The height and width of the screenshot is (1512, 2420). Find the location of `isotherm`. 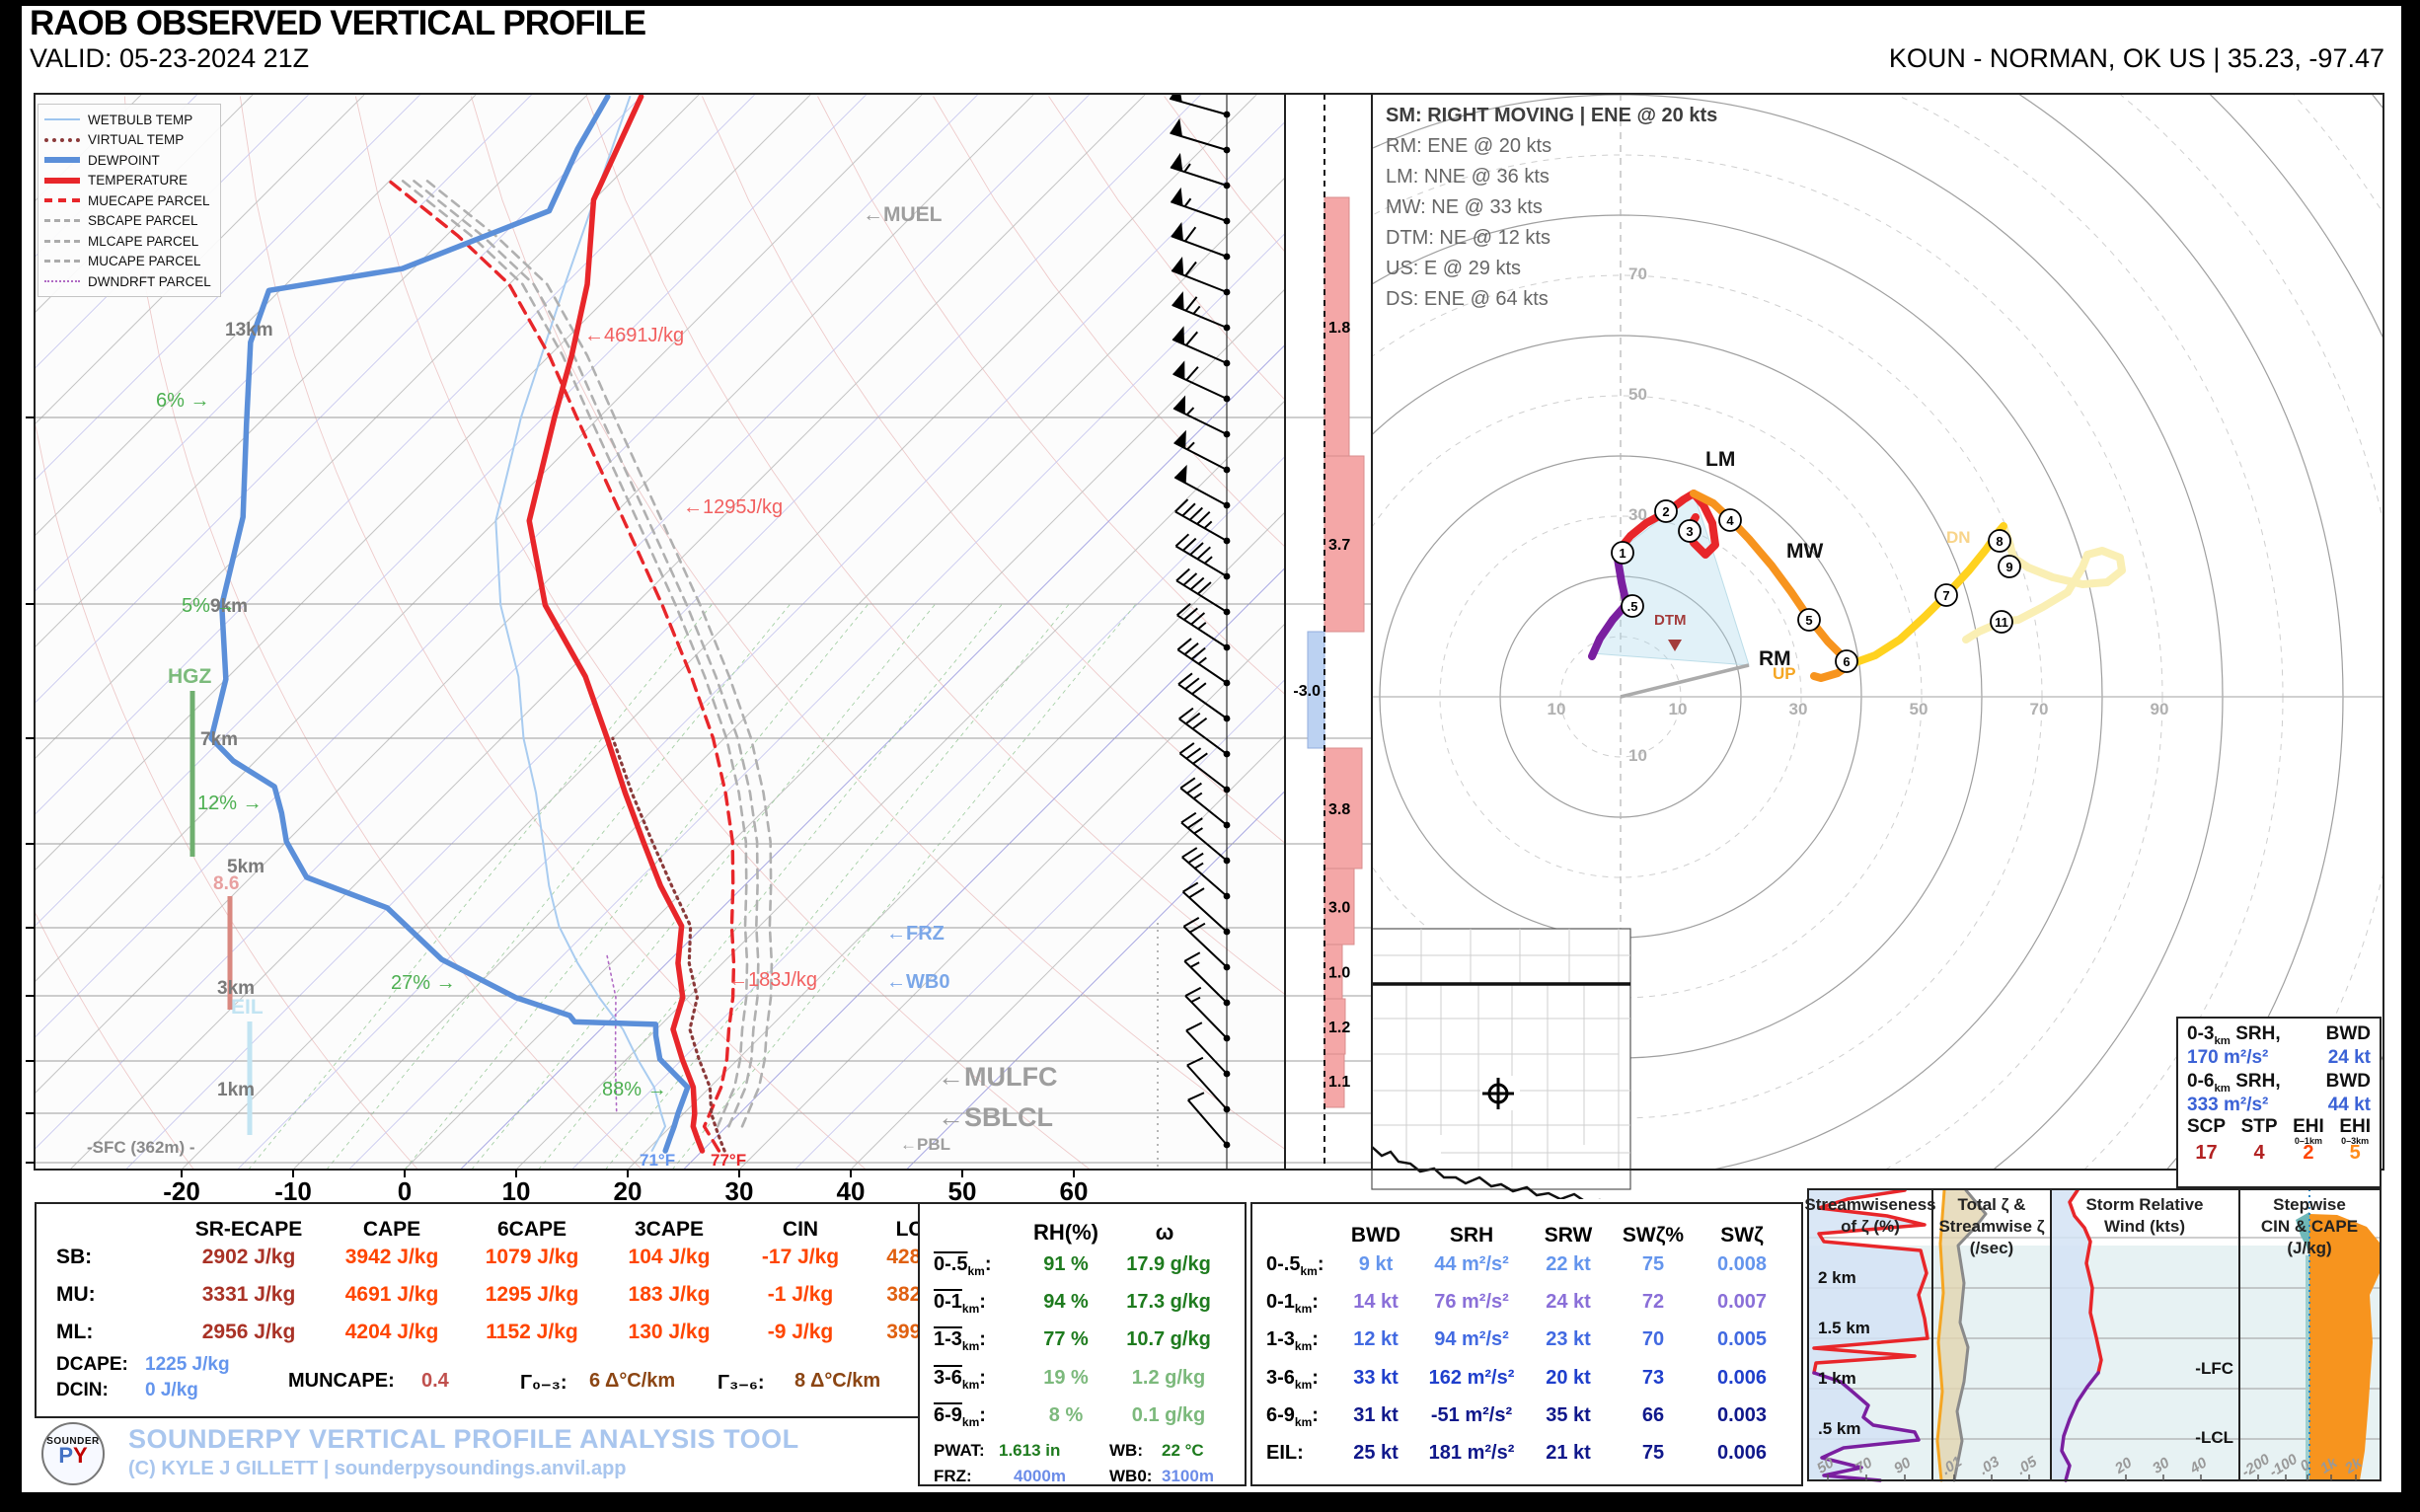

isotherm is located at coordinates (256, 316).